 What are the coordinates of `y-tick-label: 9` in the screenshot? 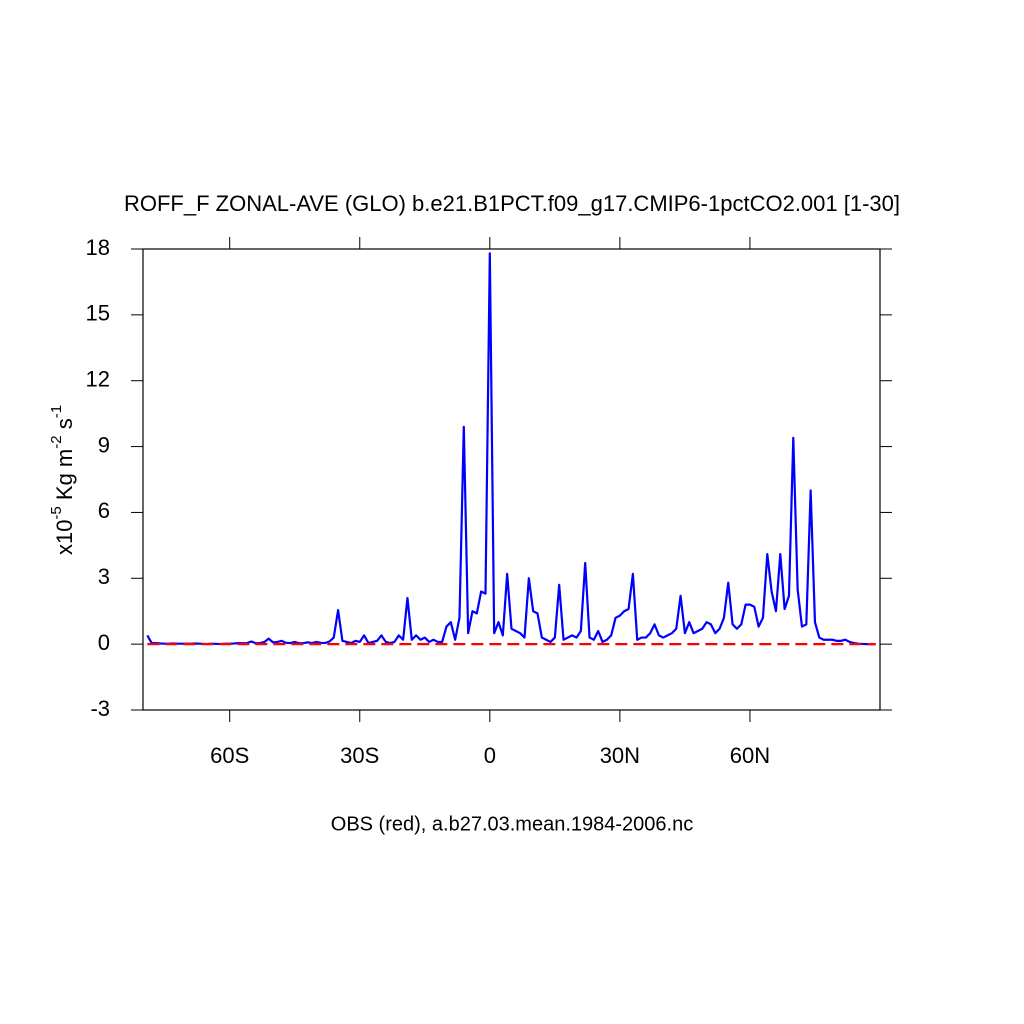 It's located at (104, 444).